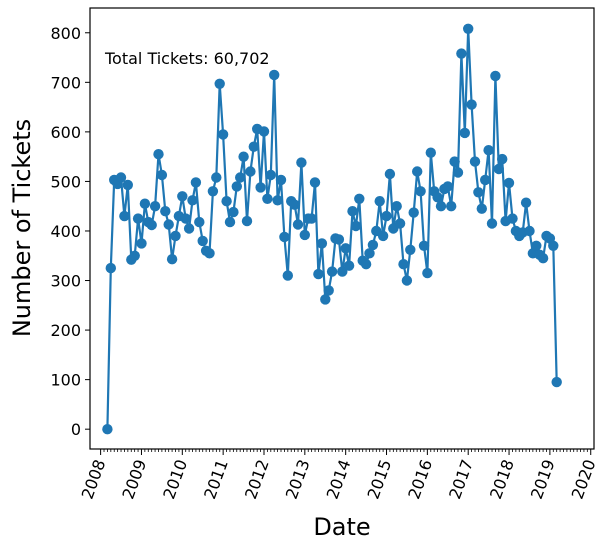  What do you see at coordinates (65, 82) in the screenshot?
I see `y-tick-label: 700` at bounding box center [65, 82].